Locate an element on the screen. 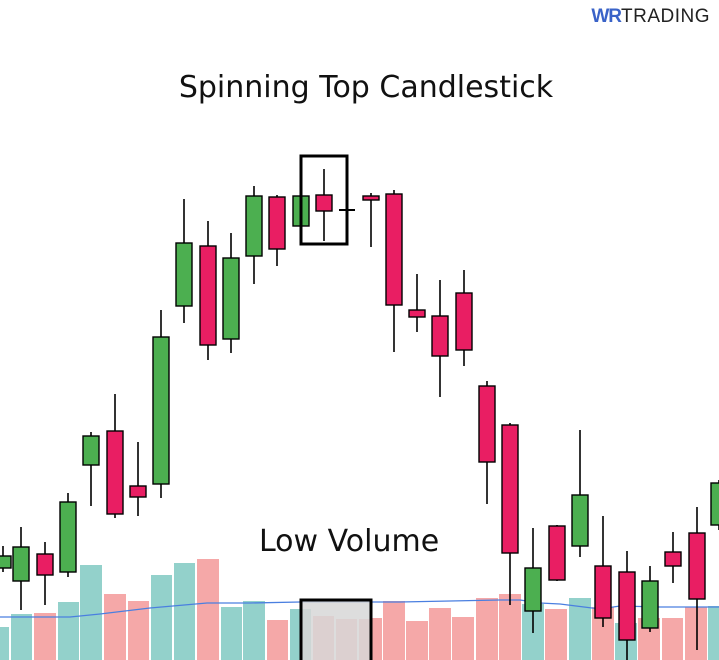 This screenshot has width=719, height=660. low-volume-shade is located at coordinates (336, 630).